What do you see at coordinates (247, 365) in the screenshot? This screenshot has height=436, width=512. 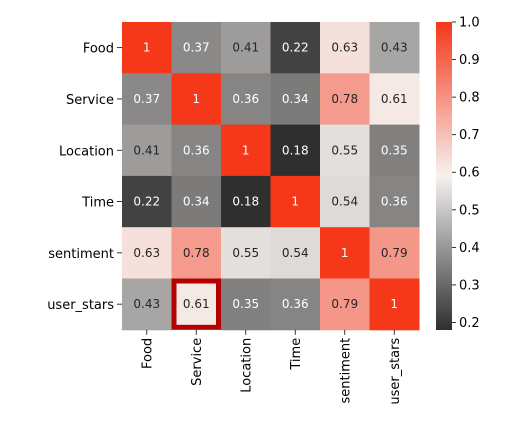 I see `x-tick-label: Location` at bounding box center [247, 365].